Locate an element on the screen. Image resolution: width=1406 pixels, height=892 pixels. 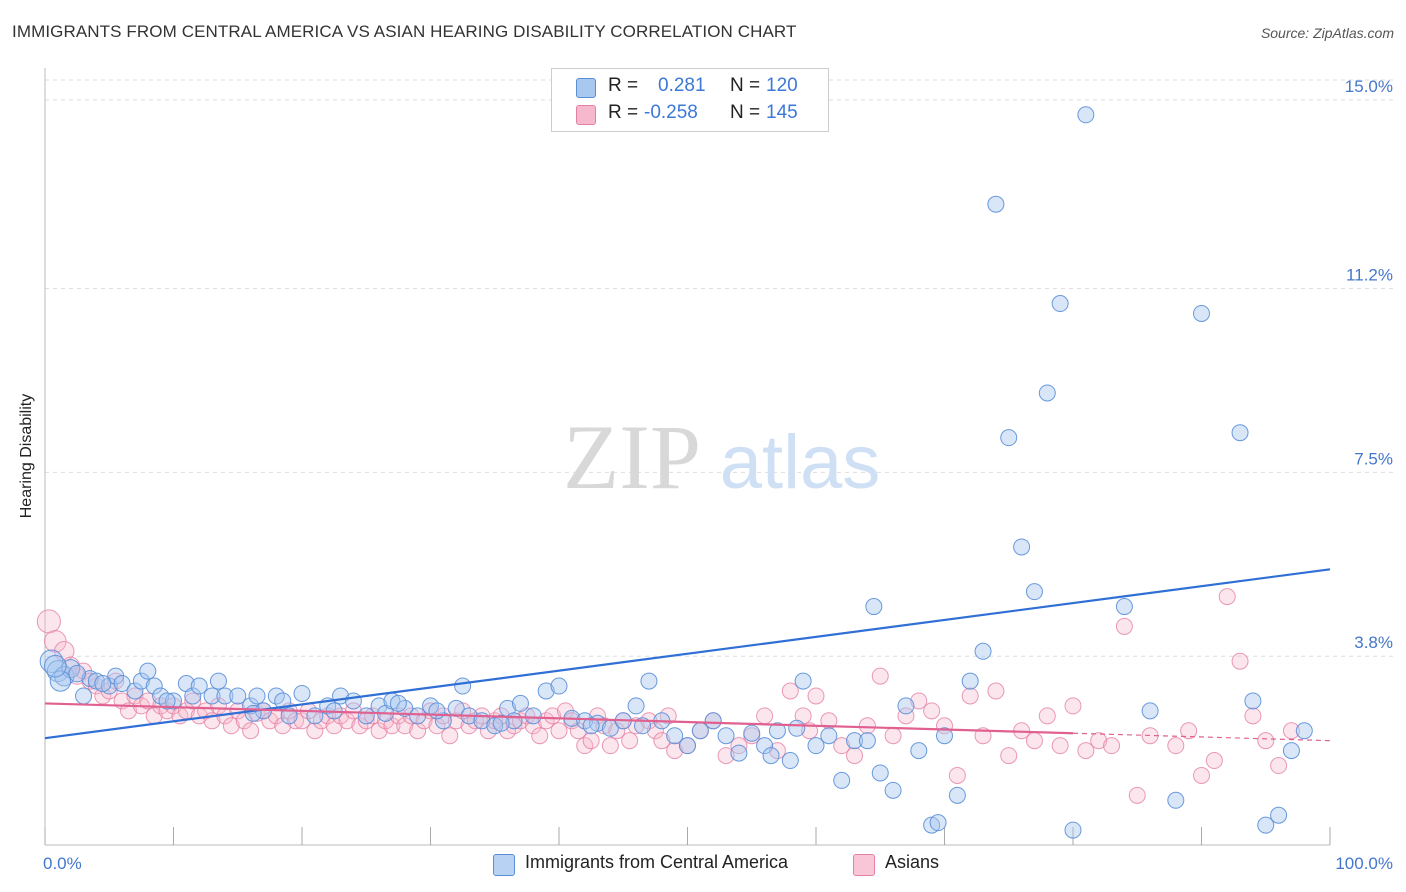
watermark: ZIP atlas is located at coordinates (721, 457).